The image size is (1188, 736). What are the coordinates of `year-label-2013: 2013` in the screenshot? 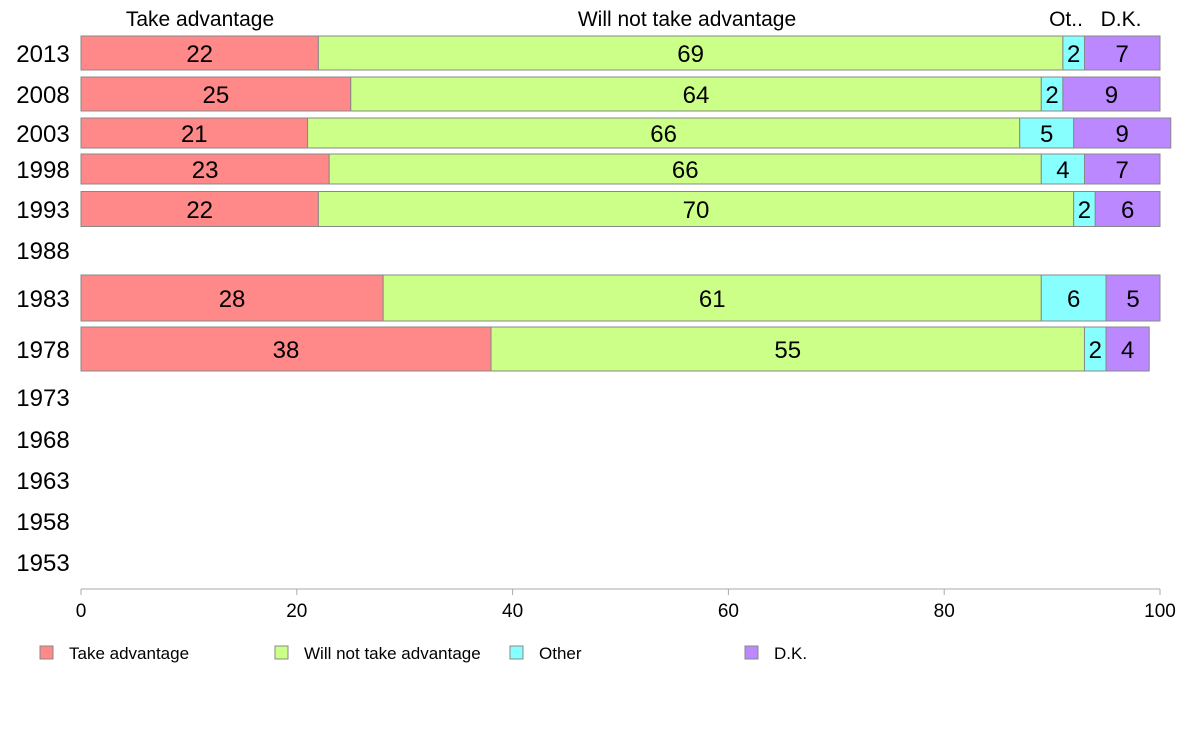 It's located at (42, 54).